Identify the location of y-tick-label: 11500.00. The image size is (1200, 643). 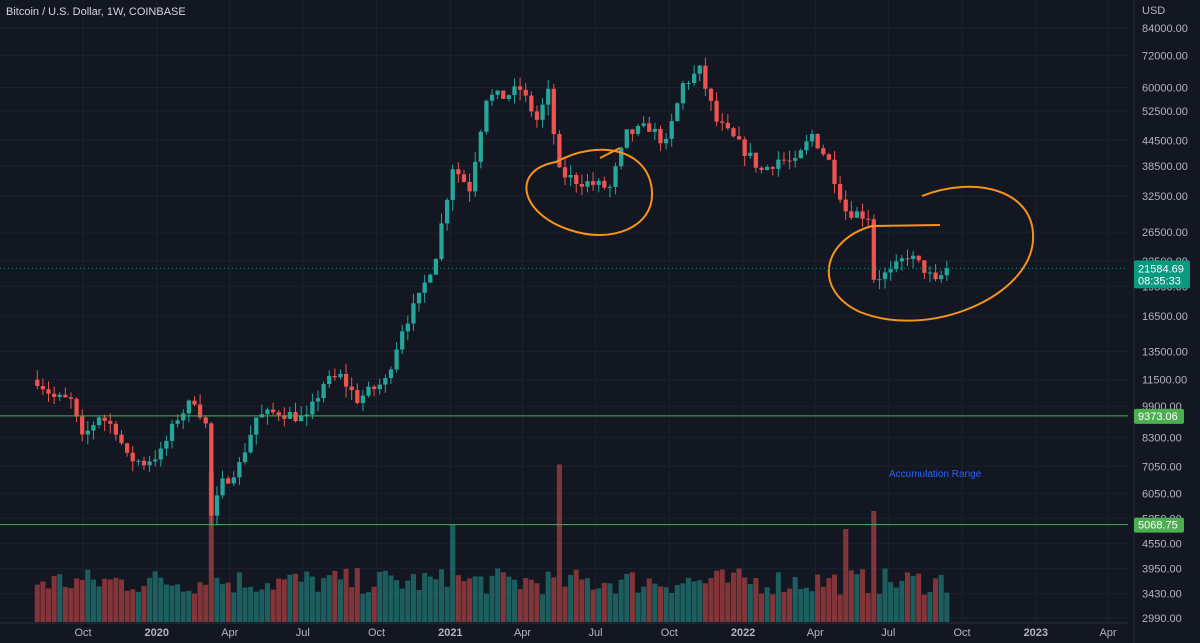
(1164, 381).